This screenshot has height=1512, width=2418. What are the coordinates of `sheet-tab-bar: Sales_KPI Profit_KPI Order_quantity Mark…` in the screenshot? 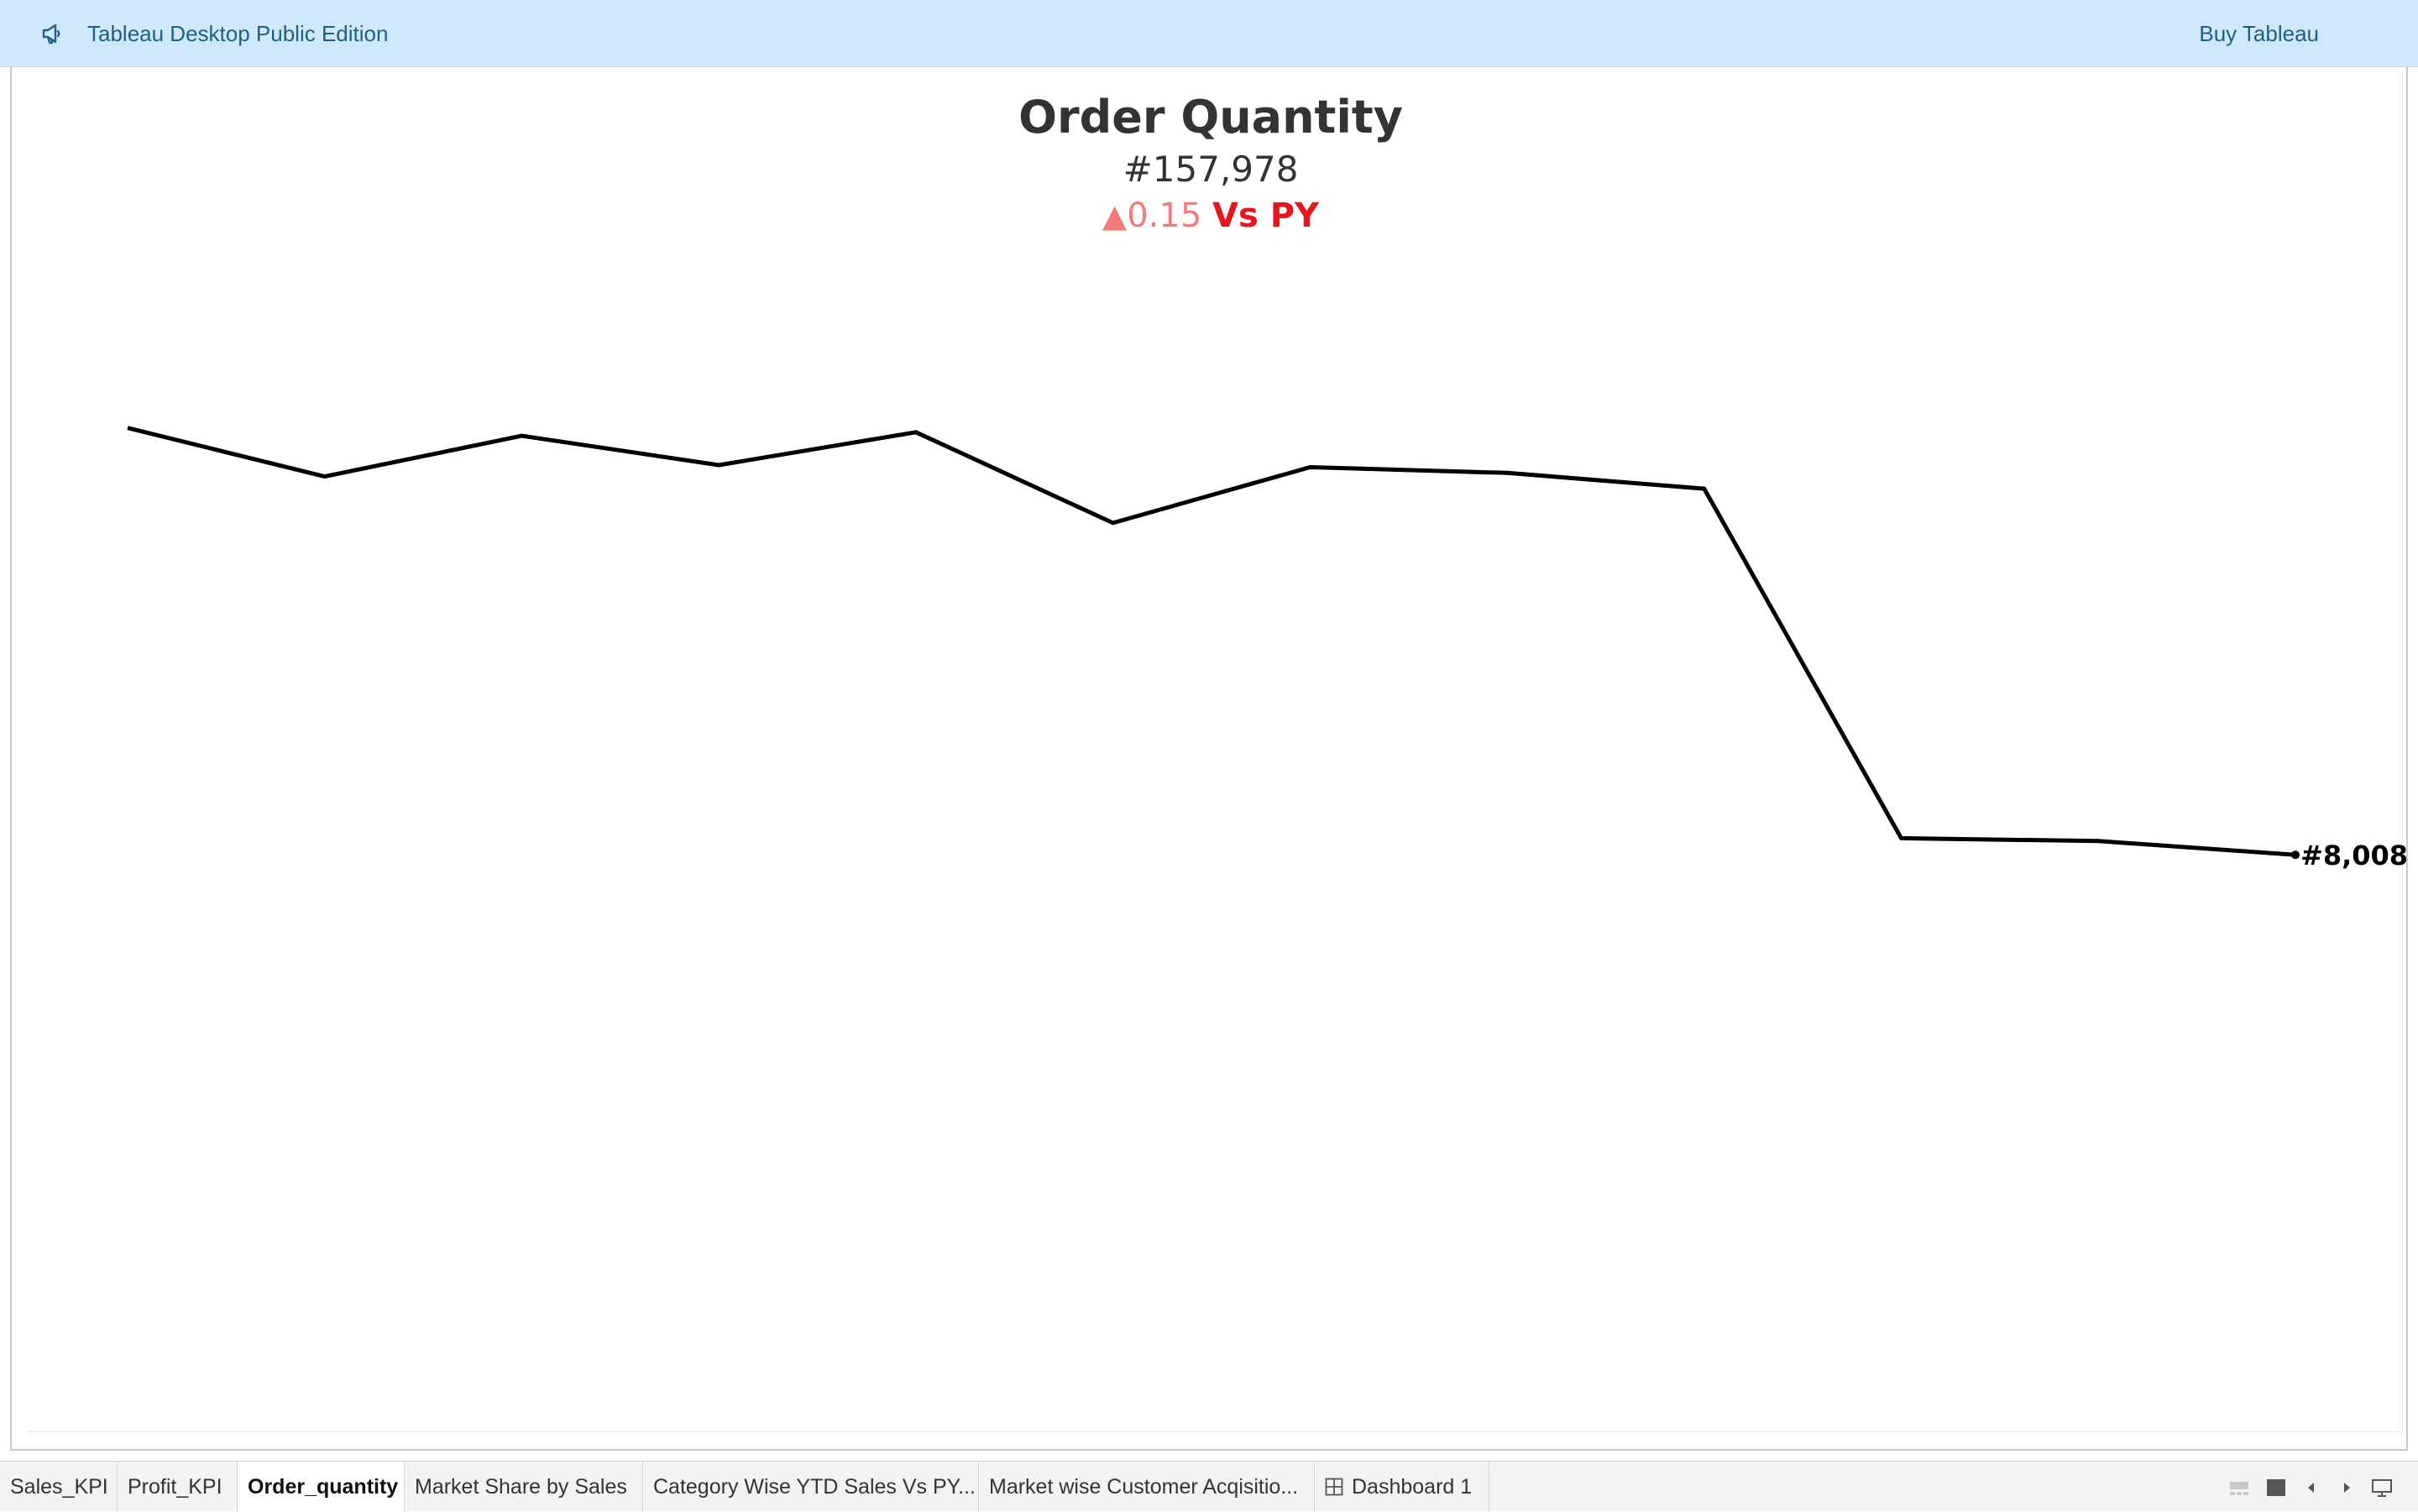 It's located at (1209, 1486).